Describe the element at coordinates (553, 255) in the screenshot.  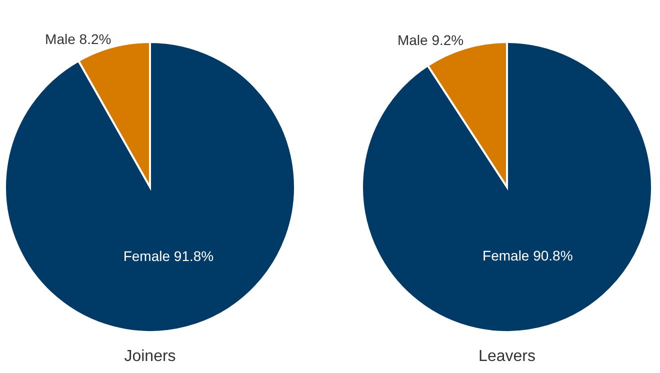
I see `data-label: 90.8%` at that location.